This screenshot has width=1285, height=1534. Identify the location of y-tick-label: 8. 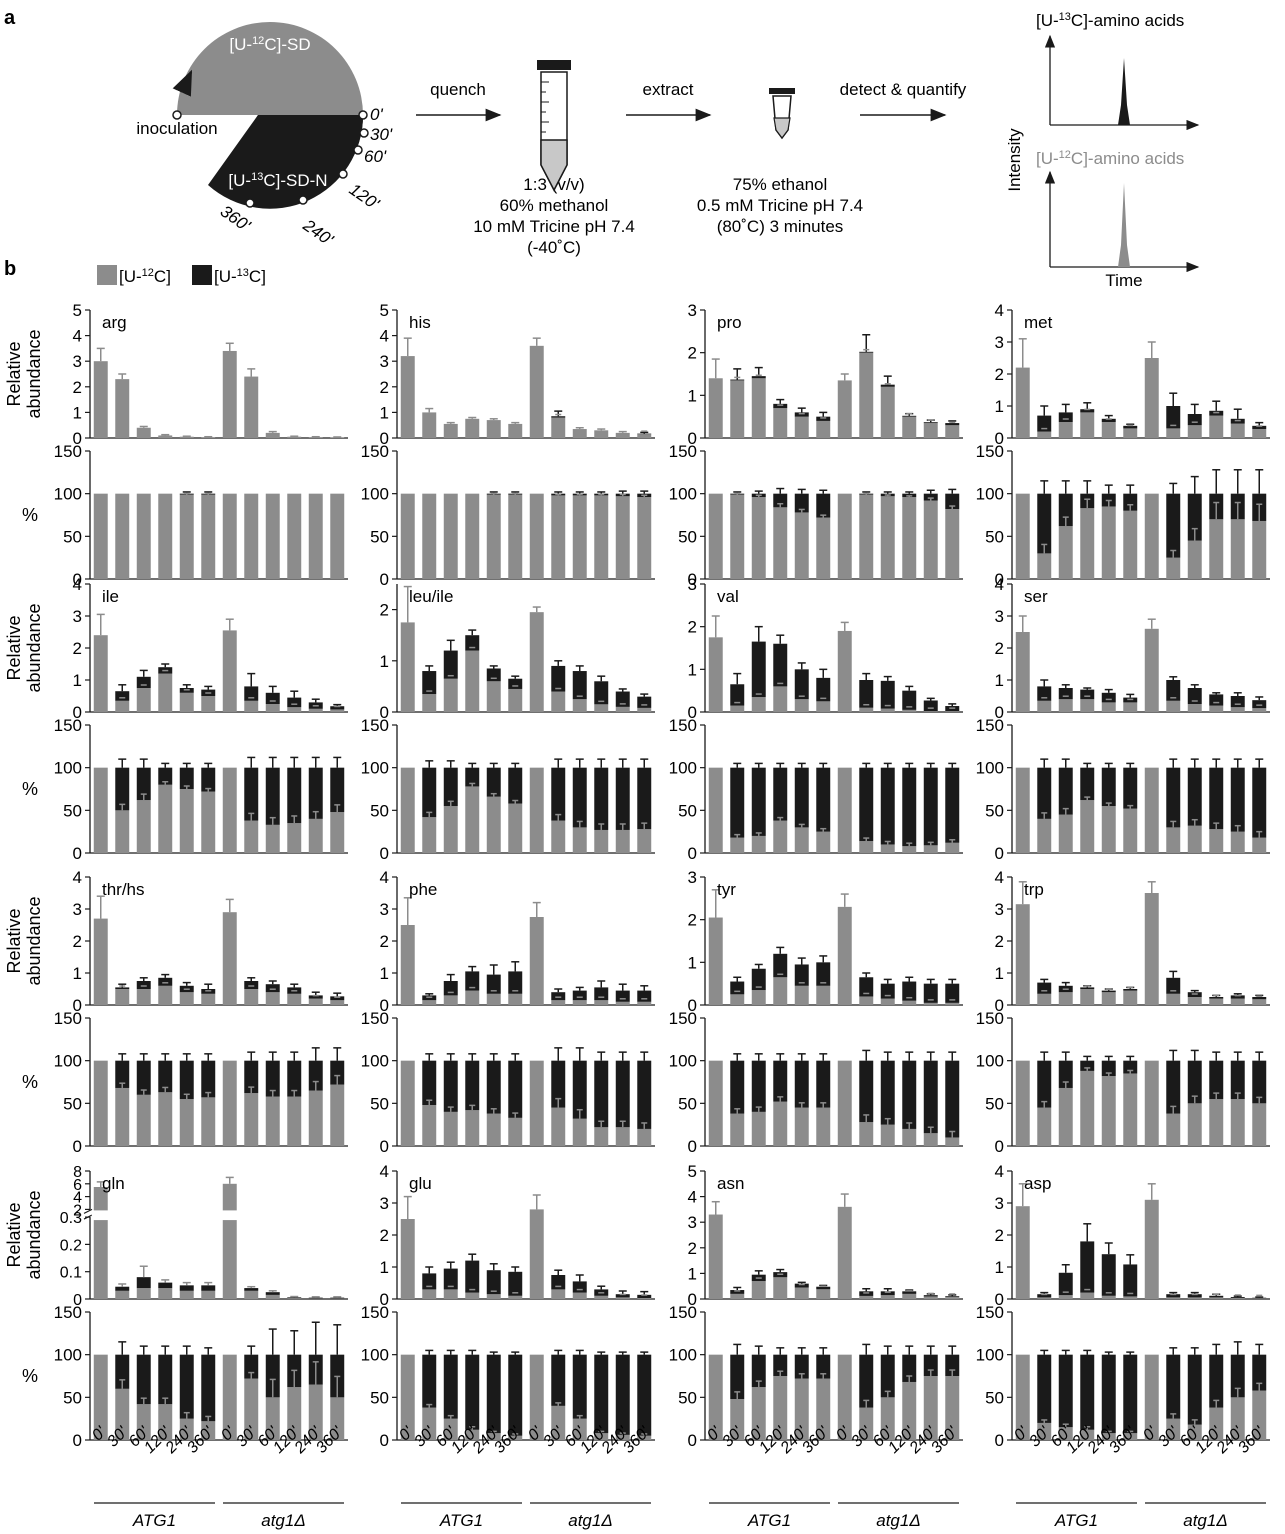
(77, 1172).